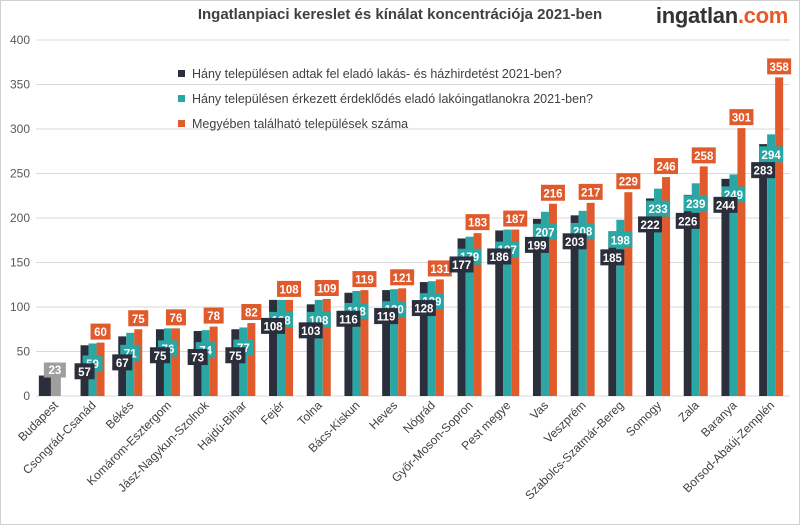 This screenshot has height=525, width=800. What do you see at coordinates (499, 258) in the screenshot?
I see `data-label: 186` at bounding box center [499, 258].